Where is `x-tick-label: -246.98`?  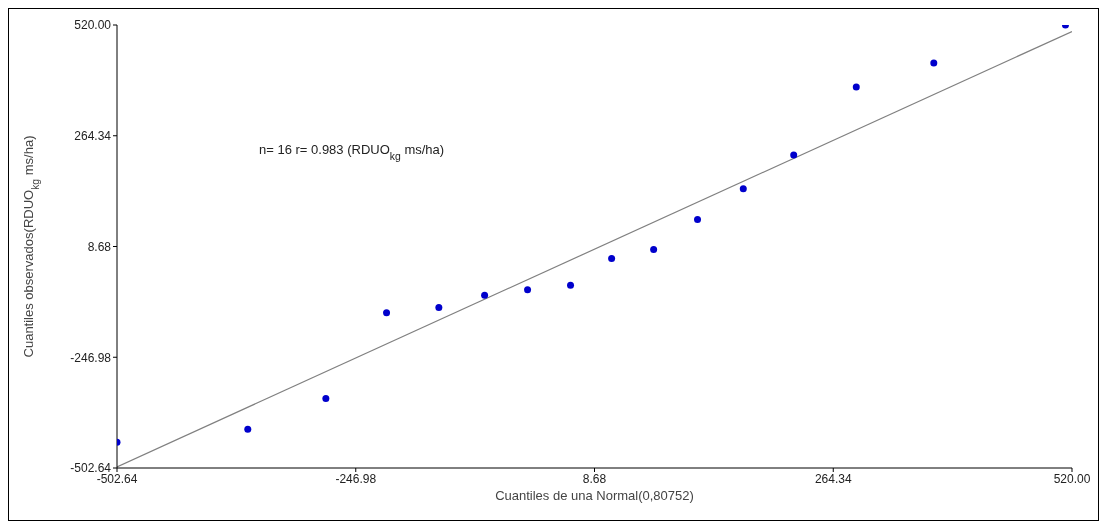 x-tick-label: -246.98 is located at coordinates (356, 478).